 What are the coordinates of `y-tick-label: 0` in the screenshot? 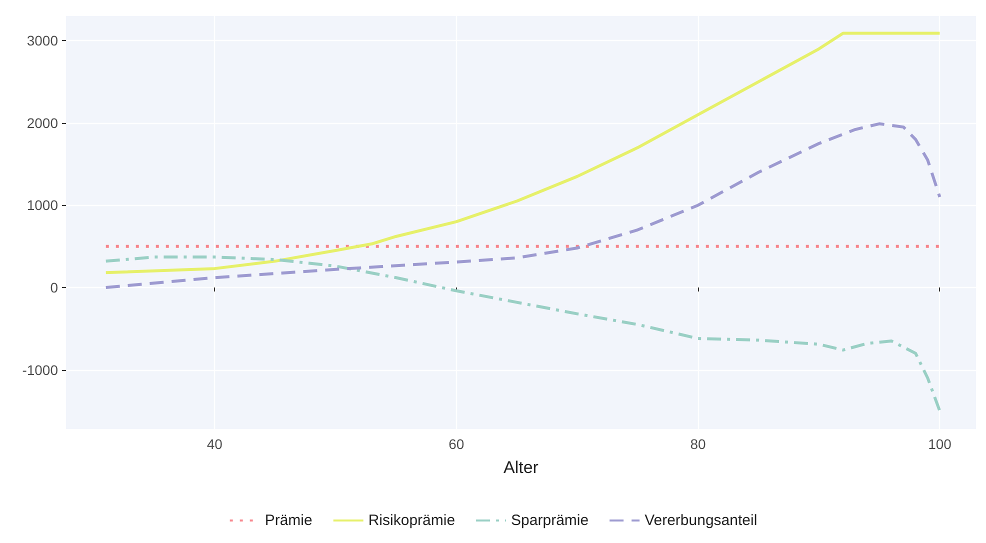 It's located at (54, 287).